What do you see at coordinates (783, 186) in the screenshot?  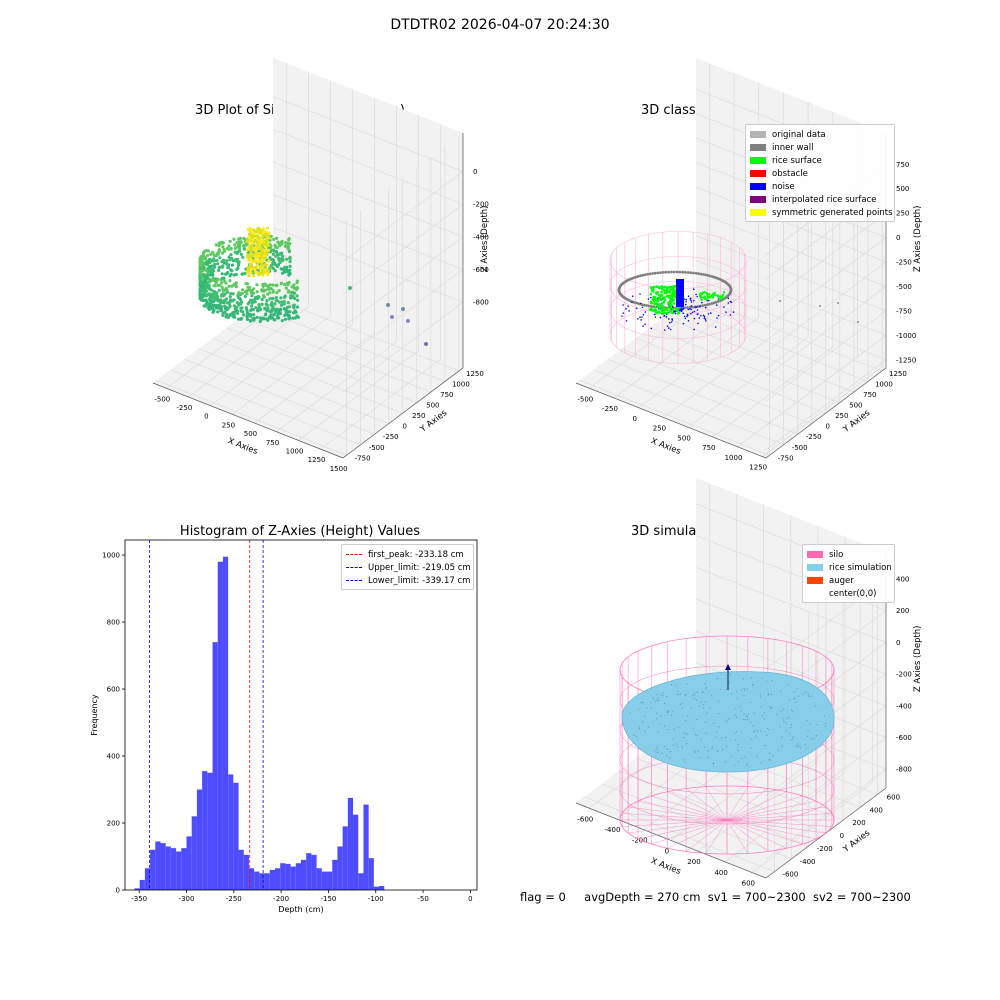 I see `legend-label: noise` at bounding box center [783, 186].